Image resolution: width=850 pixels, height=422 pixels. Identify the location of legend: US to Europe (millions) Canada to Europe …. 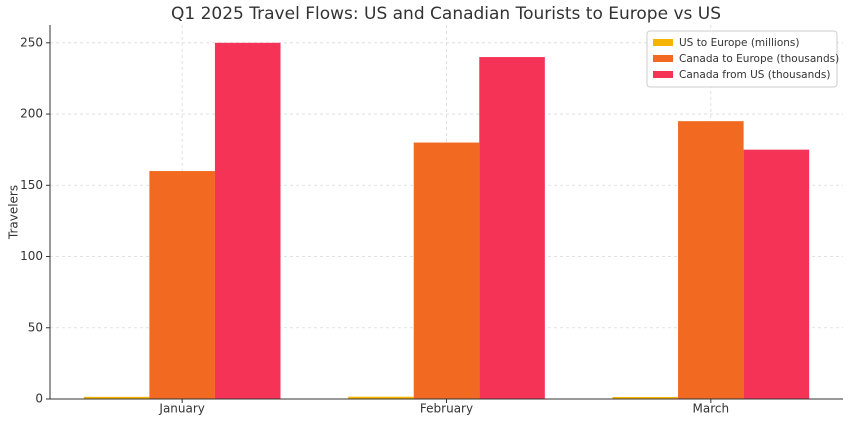
(742, 59).